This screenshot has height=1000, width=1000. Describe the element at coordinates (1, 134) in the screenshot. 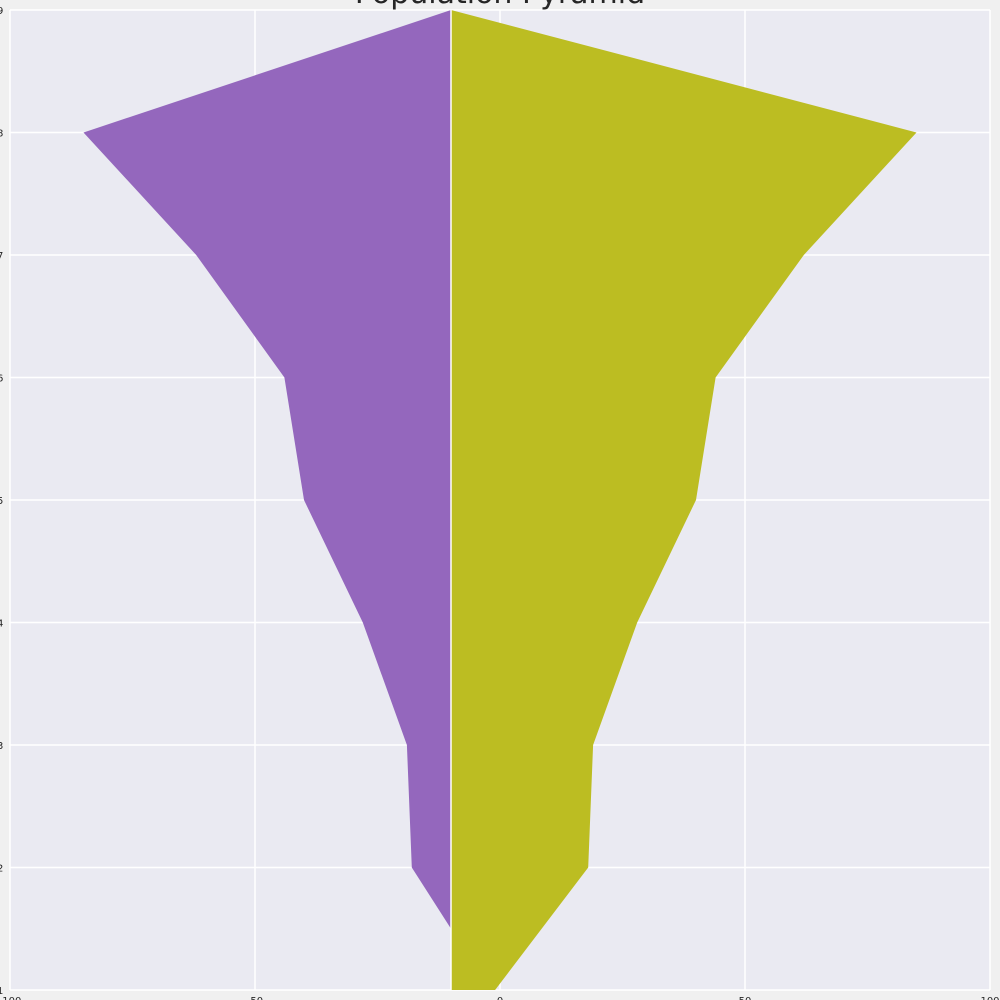

I see `y-tick-label: 8` at that location.